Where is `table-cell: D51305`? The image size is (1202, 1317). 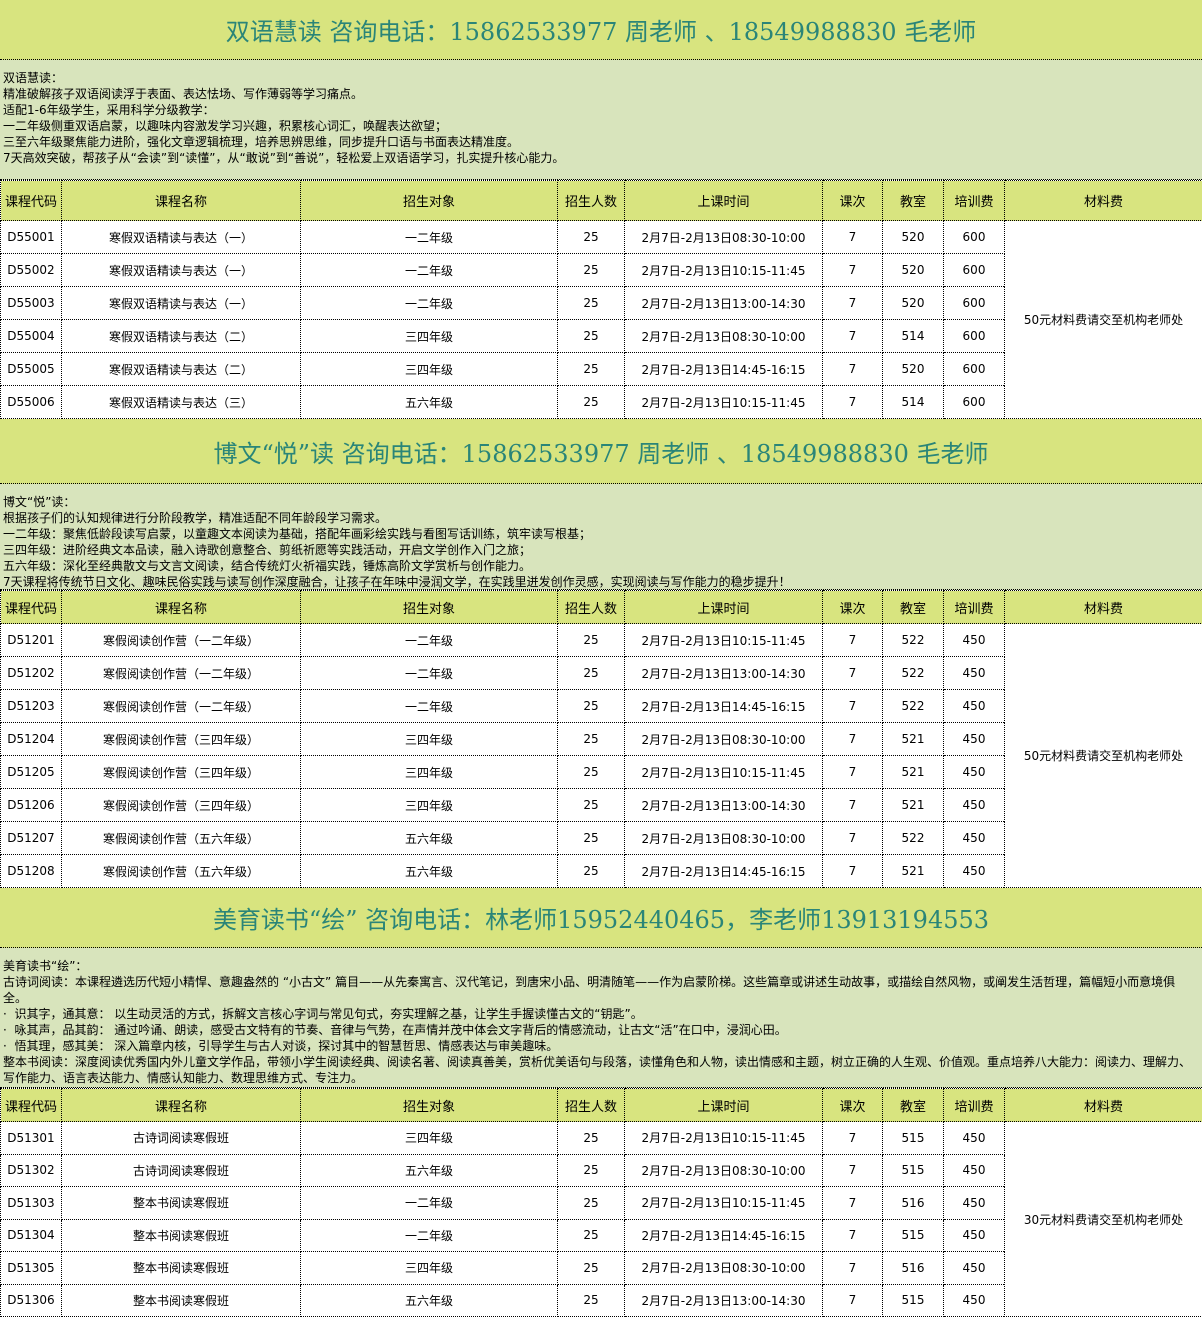
table-cell: D51305 is located at coordinates (31, 1268).